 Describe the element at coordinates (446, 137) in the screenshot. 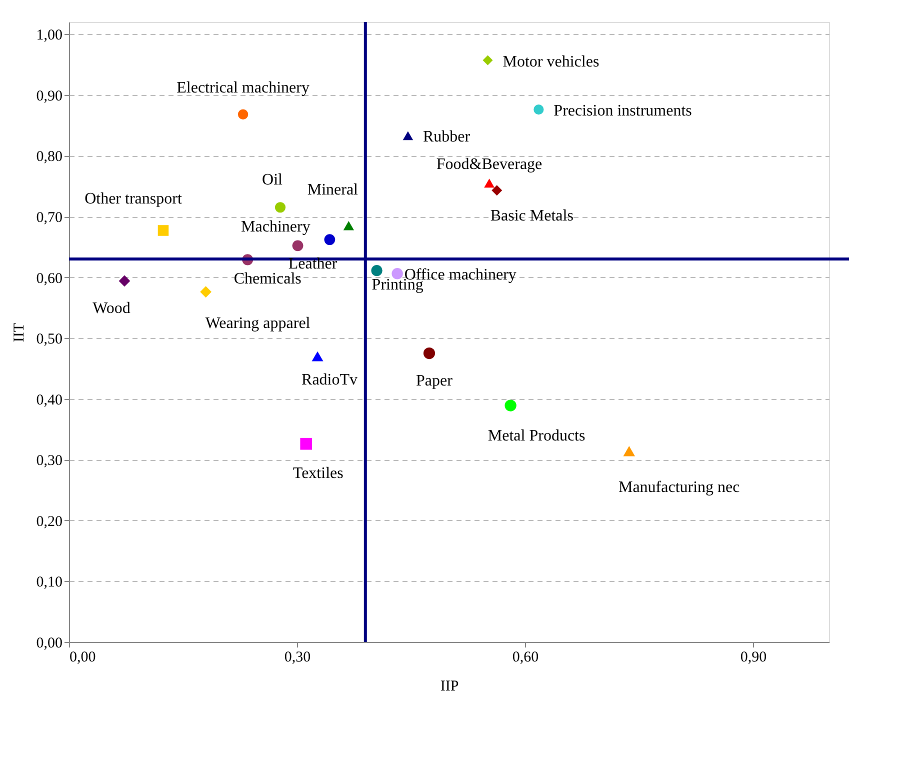

I see `series-label: Rubber` at that location.